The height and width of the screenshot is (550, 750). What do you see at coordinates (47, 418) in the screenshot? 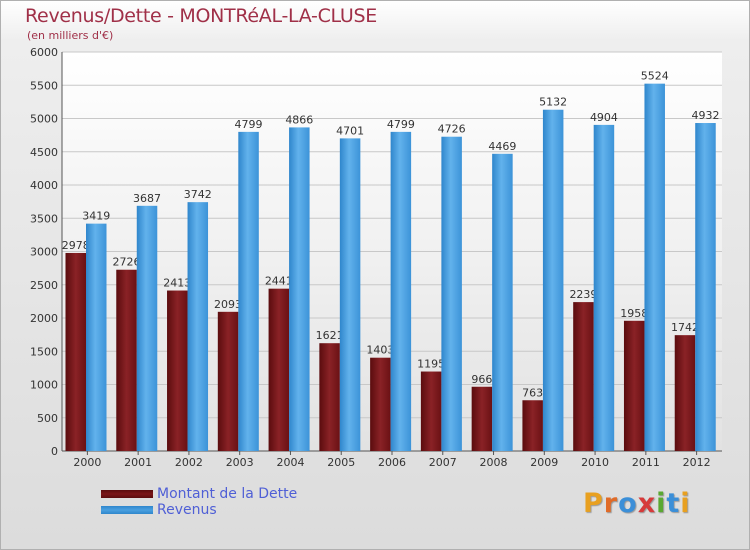
I see `y-tick-label: 500` at bounding box center [47, 418].